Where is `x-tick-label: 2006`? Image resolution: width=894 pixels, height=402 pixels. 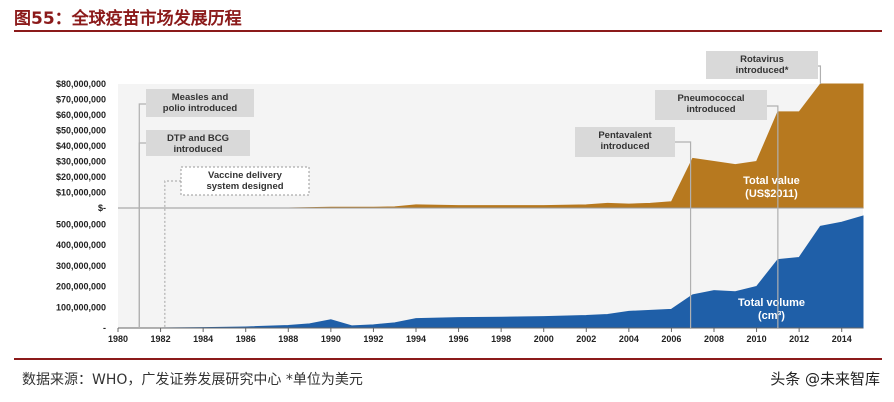
x-tick-label: 2006 is located at coordinates (671, 339).